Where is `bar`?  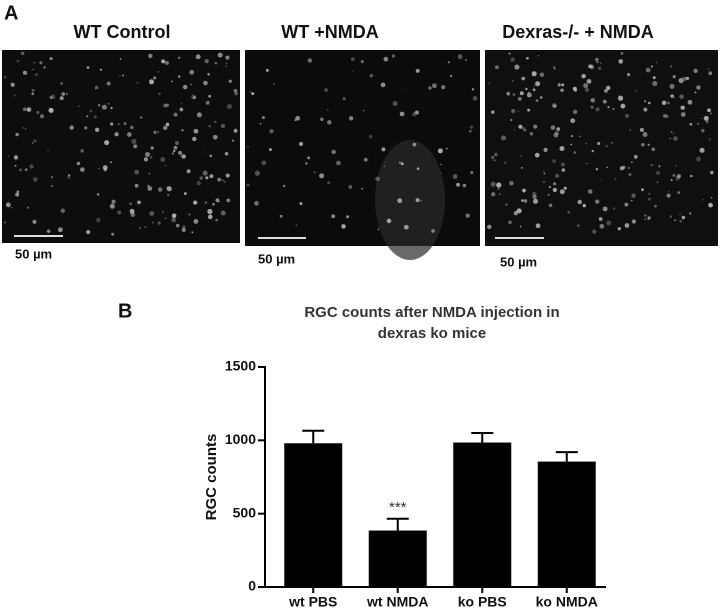
bar is located at coordinates (397, 558).